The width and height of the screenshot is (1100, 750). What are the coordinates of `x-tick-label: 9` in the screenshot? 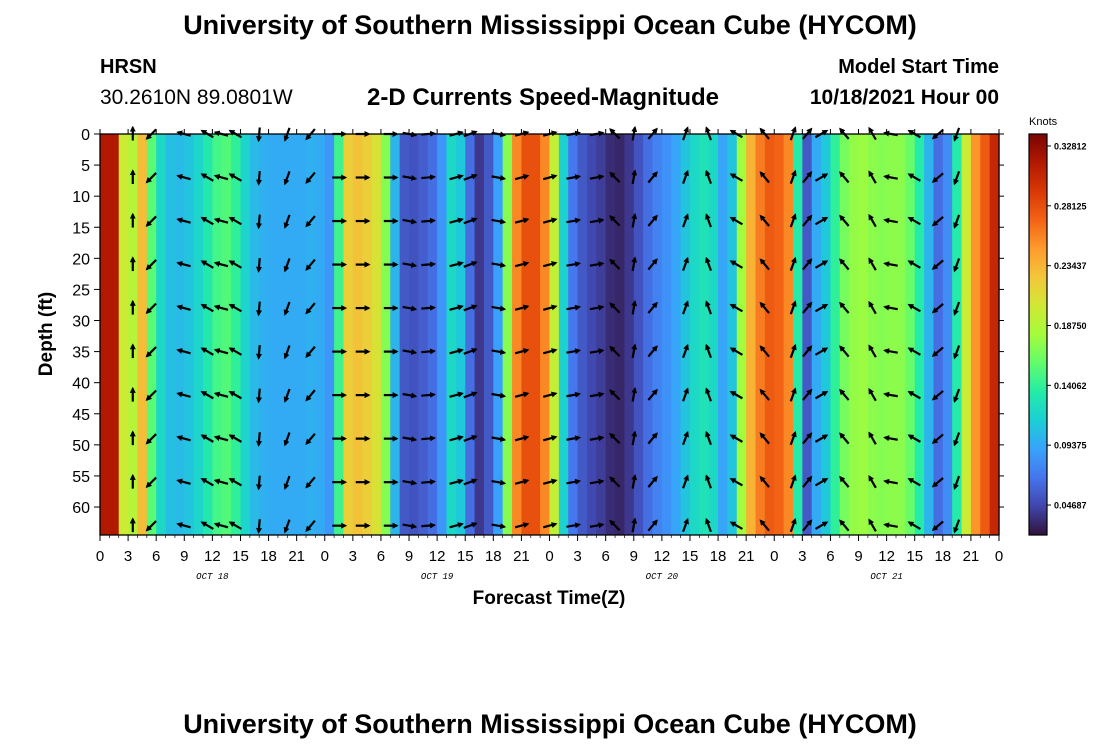 It's located at (634, 556).